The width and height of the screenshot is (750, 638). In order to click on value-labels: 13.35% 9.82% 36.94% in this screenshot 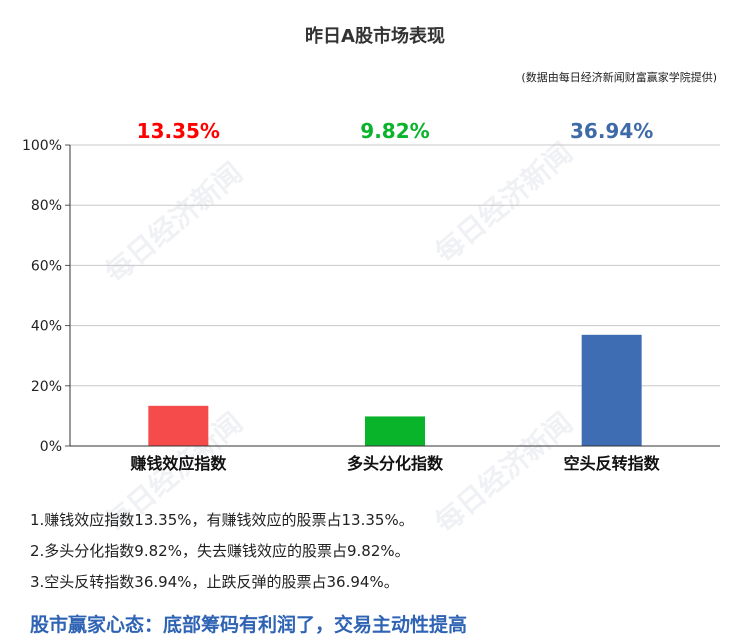, I will do `click(395, 131)`.